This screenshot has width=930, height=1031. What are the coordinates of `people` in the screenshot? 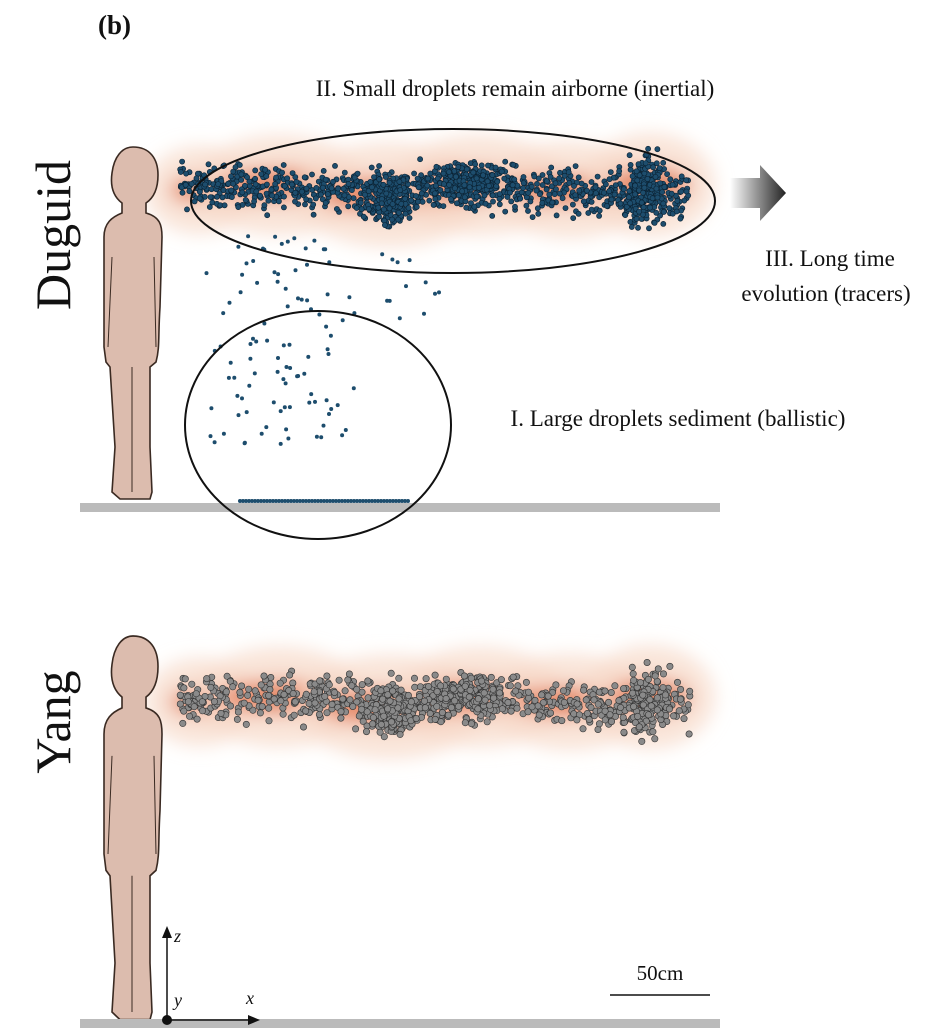 It's located at (133, 583).